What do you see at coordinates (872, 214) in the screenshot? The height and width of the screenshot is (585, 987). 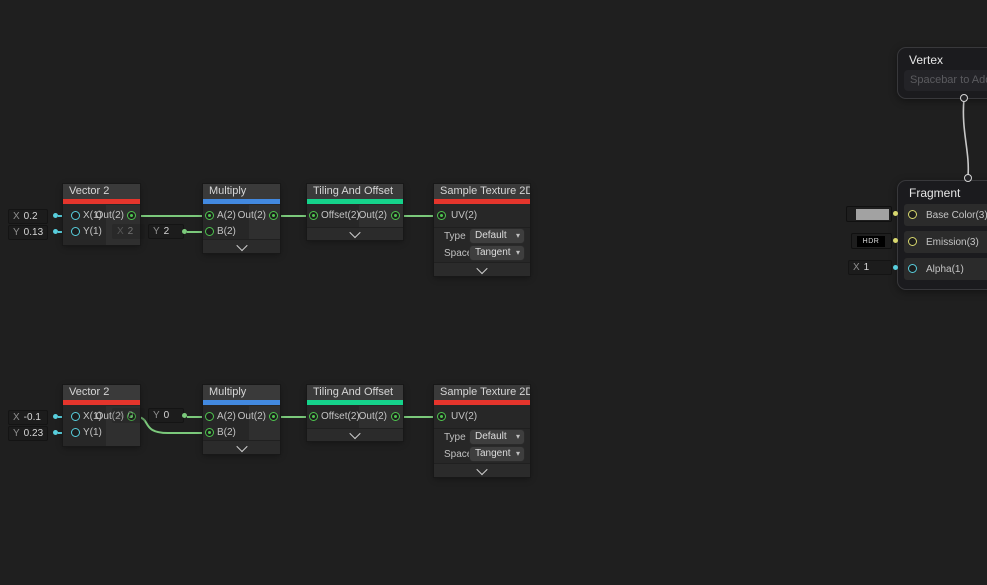 I see `color-swatch` at bounding box center [872, 214].